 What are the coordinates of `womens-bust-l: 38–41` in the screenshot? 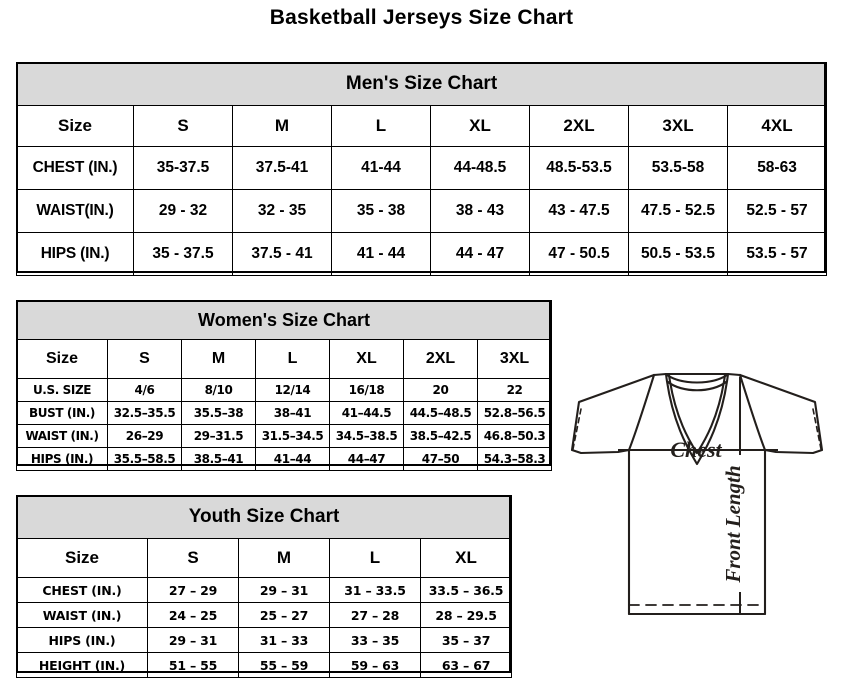 It's located at (292, 413).